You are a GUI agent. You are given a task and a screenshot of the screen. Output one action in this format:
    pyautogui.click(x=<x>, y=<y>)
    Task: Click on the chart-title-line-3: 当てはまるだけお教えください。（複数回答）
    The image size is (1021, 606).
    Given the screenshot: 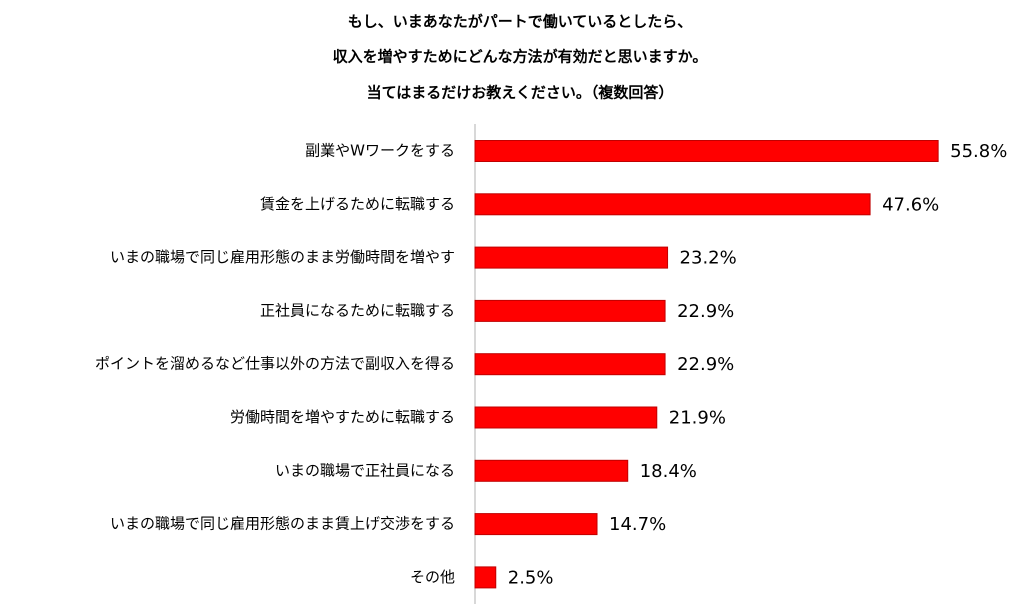 What is the action you would take?
    pyautogui.click(x=520, y=93)
    